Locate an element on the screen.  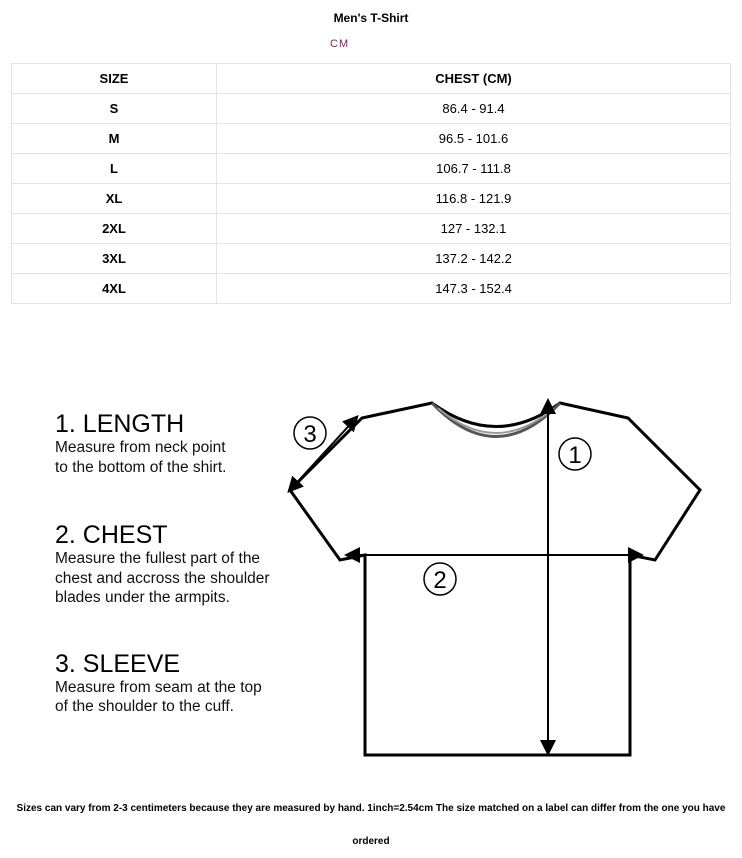
guide-text: Measure the fullest part of the is located at coordinates (158, 558).